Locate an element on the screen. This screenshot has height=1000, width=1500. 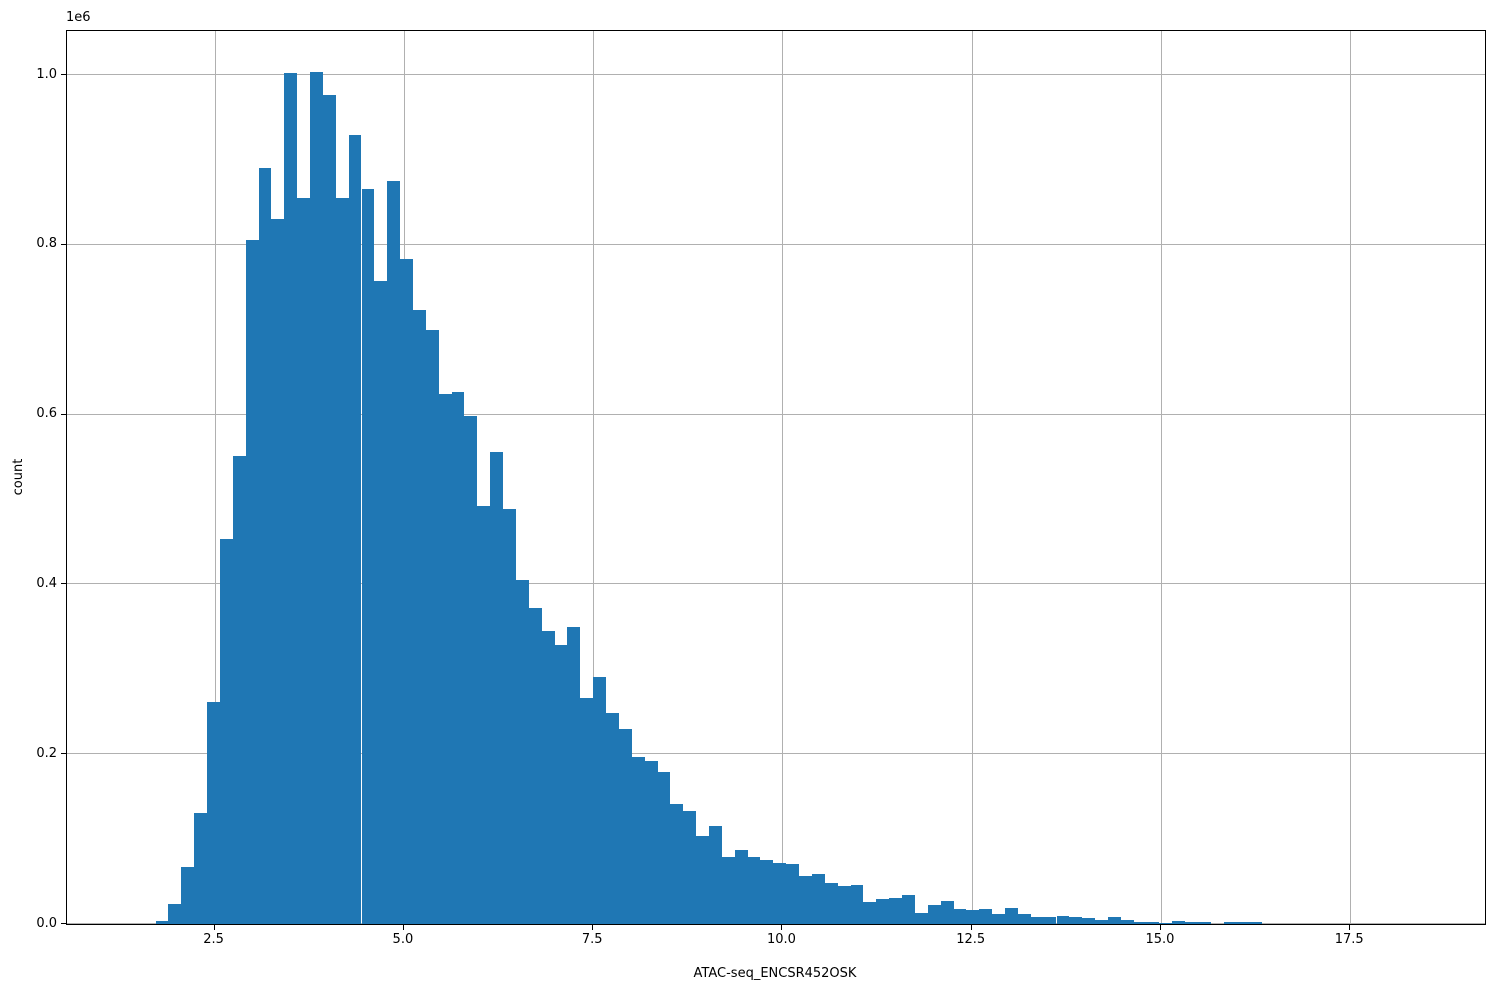
x-tick-label: 10.0 is located at coordinates (781, 939).